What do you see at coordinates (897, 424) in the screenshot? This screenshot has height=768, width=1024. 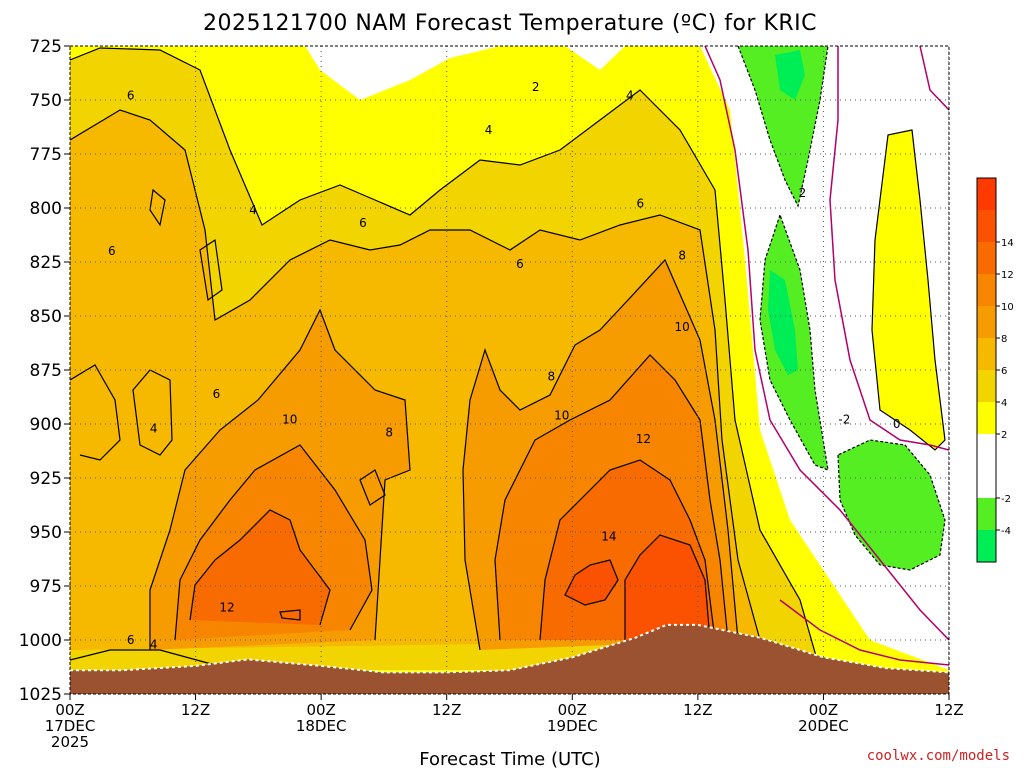 I see `contour-label: 0` at bounding box center [897, 424].